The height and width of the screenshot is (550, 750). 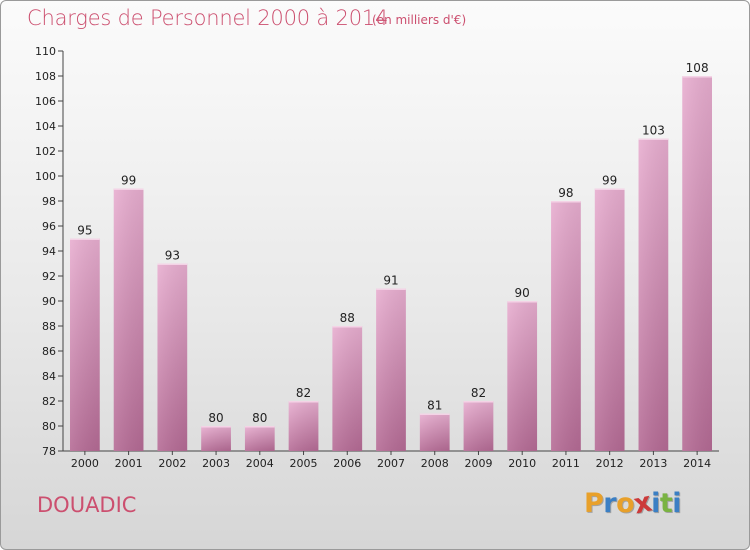 I want to click on y-tick-label: 94, so click(x=49, y=251).